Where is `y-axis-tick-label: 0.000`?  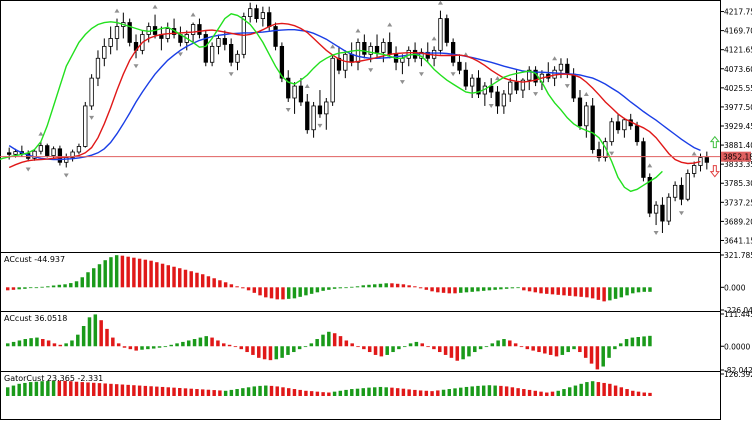
y-axis-tick-label: 0.000 is located at coordinates (735, 287).